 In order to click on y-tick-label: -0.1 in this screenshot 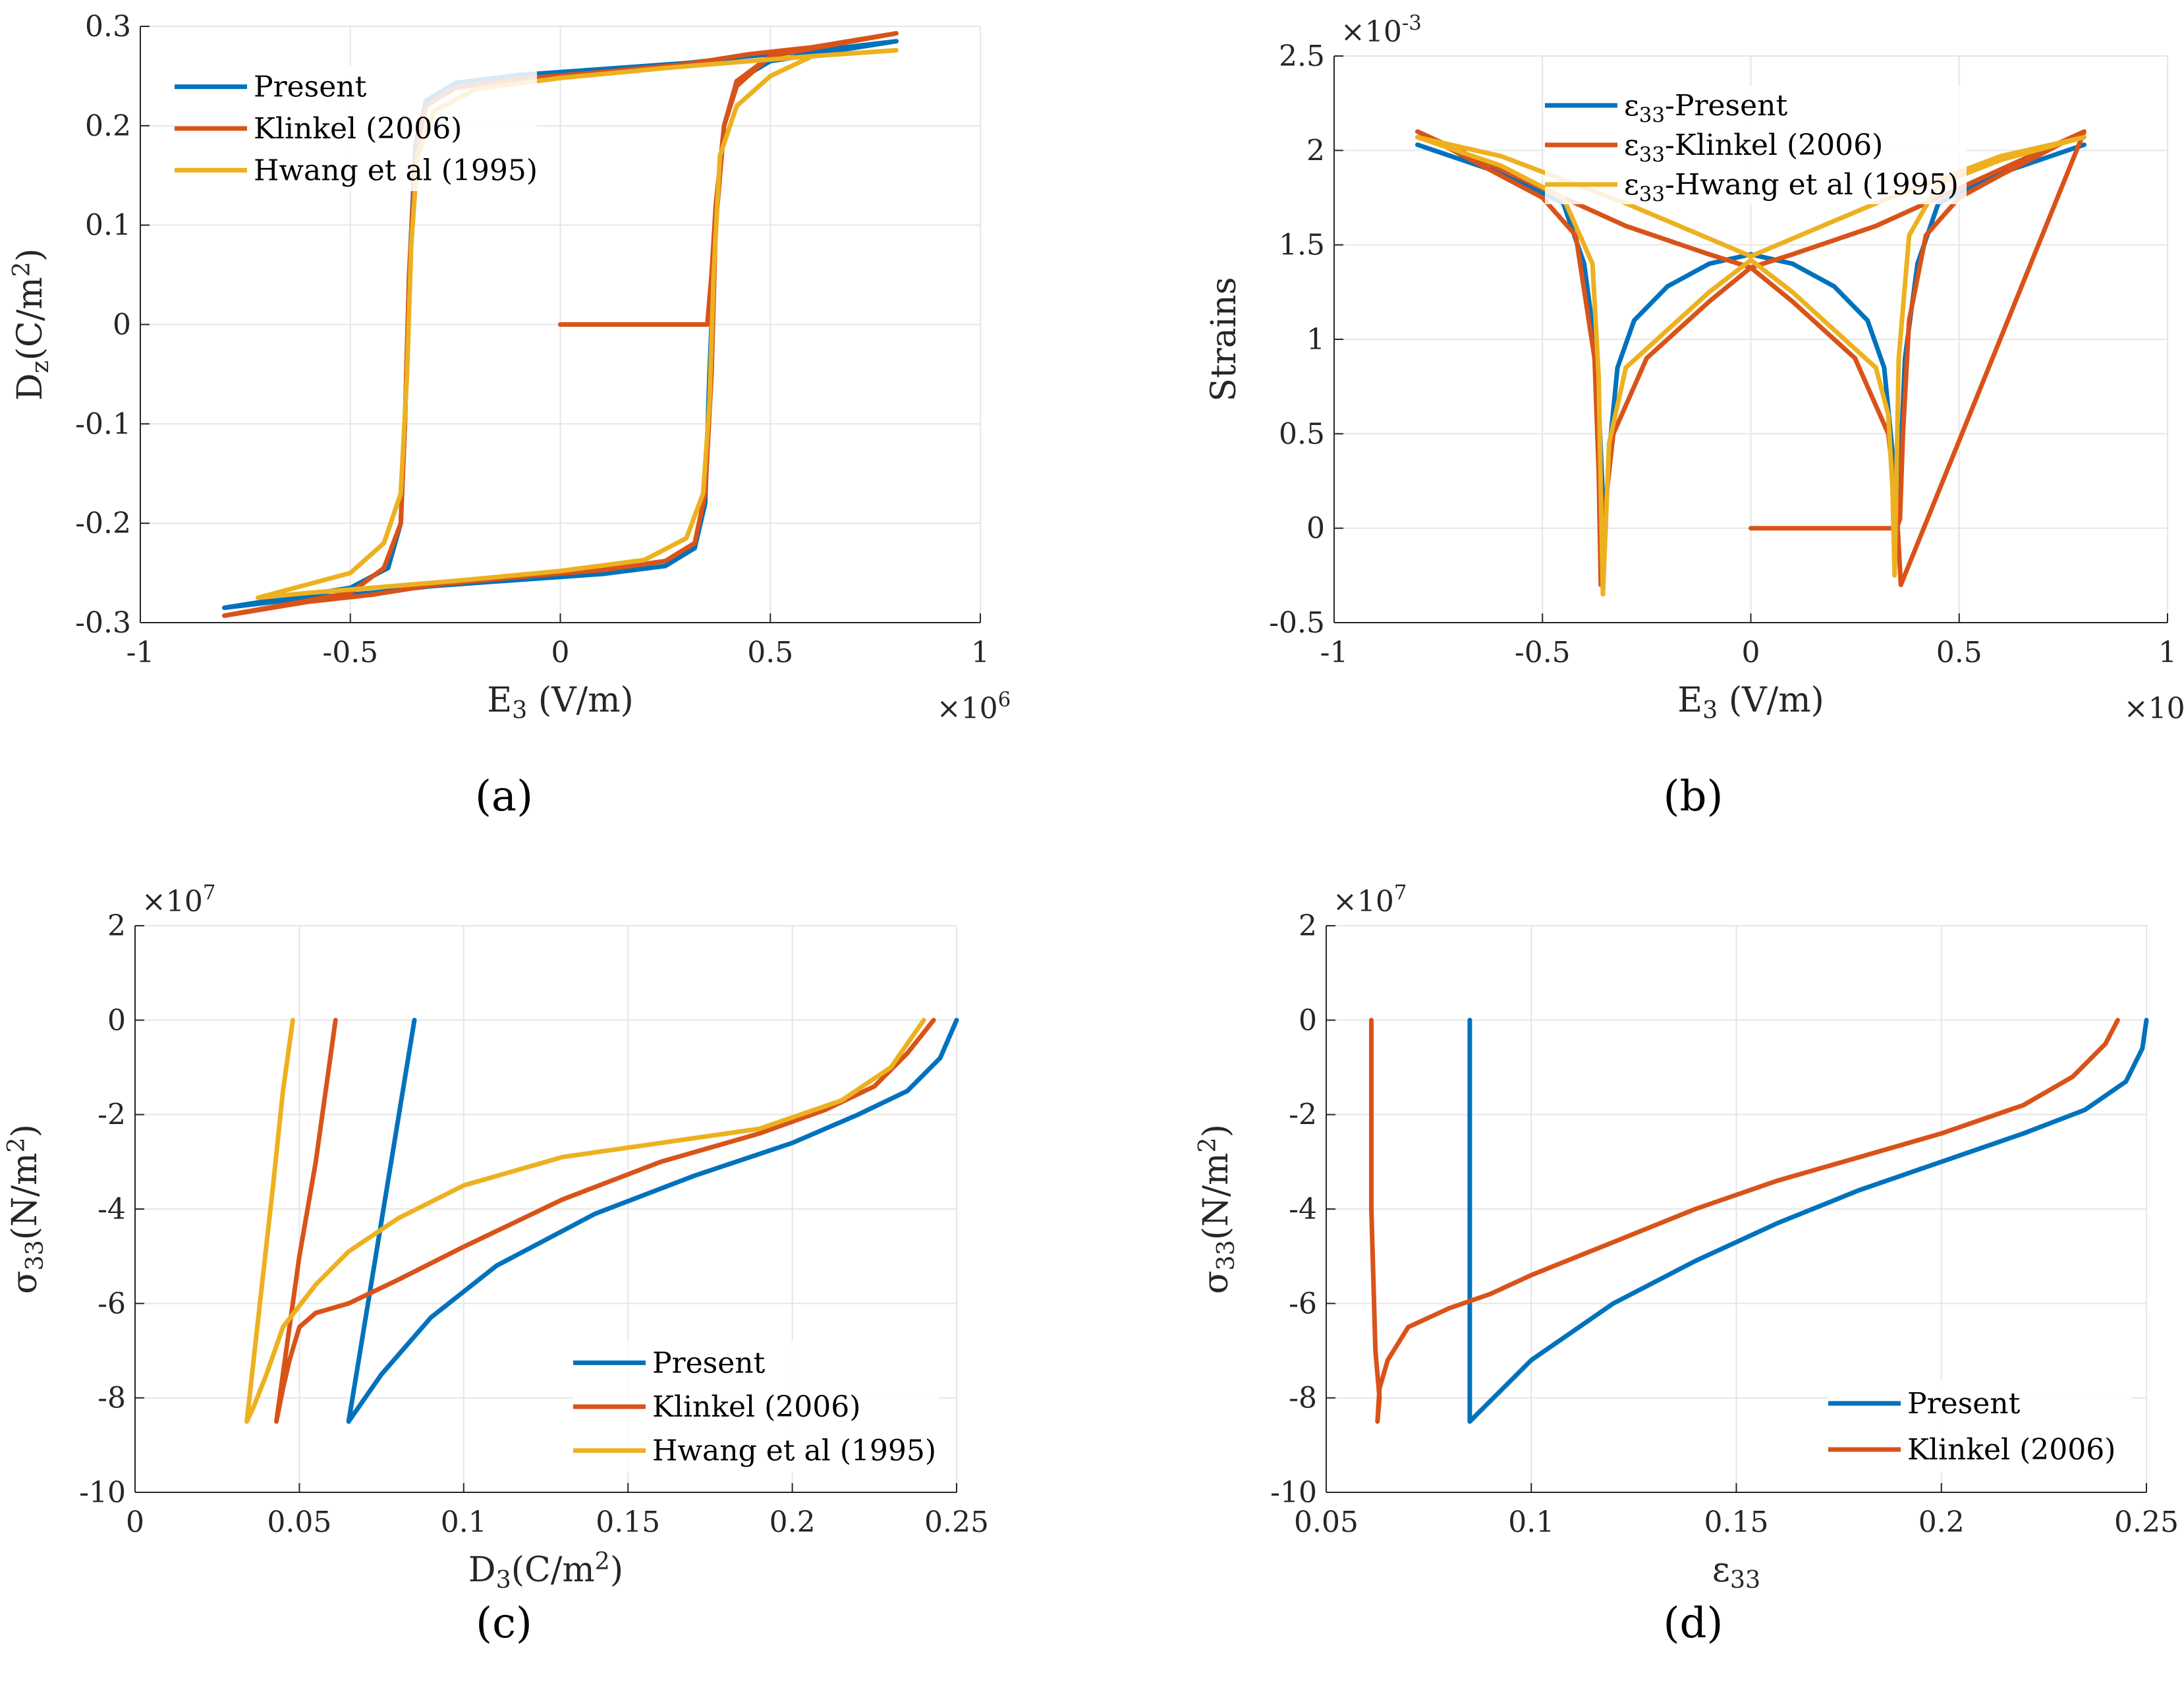, I will do `click(103, 424)`.